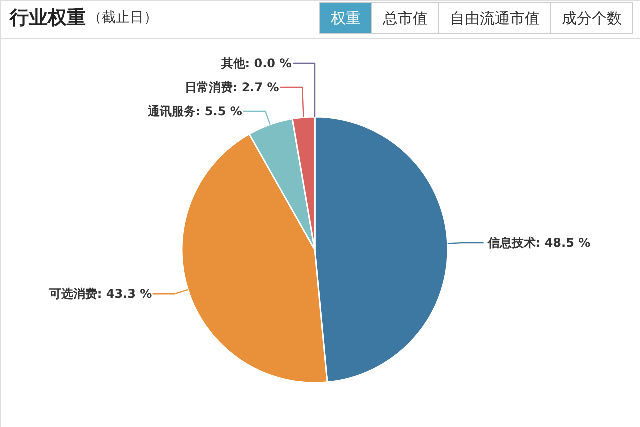 This screenshot has height=427, width=640. What do you see at coordinates (511, 243) in the screenshot?
I see `slice-label: 信息技术` at bounding box center [511, 243].